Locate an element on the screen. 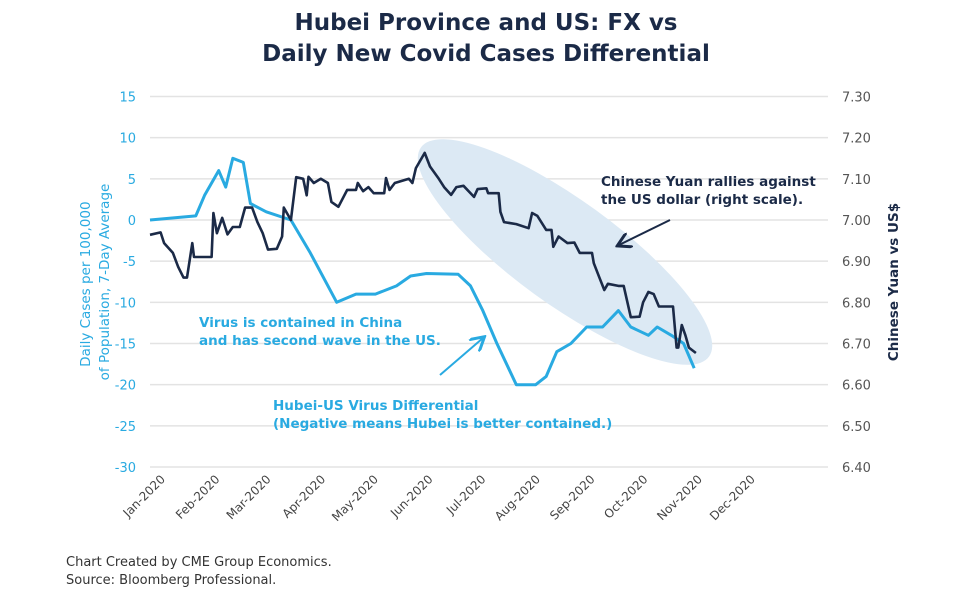 The width and height of the screenshot is (972, 600). footer-source: Source: Bloomberg Professional. is located at coordinates (171, 580).